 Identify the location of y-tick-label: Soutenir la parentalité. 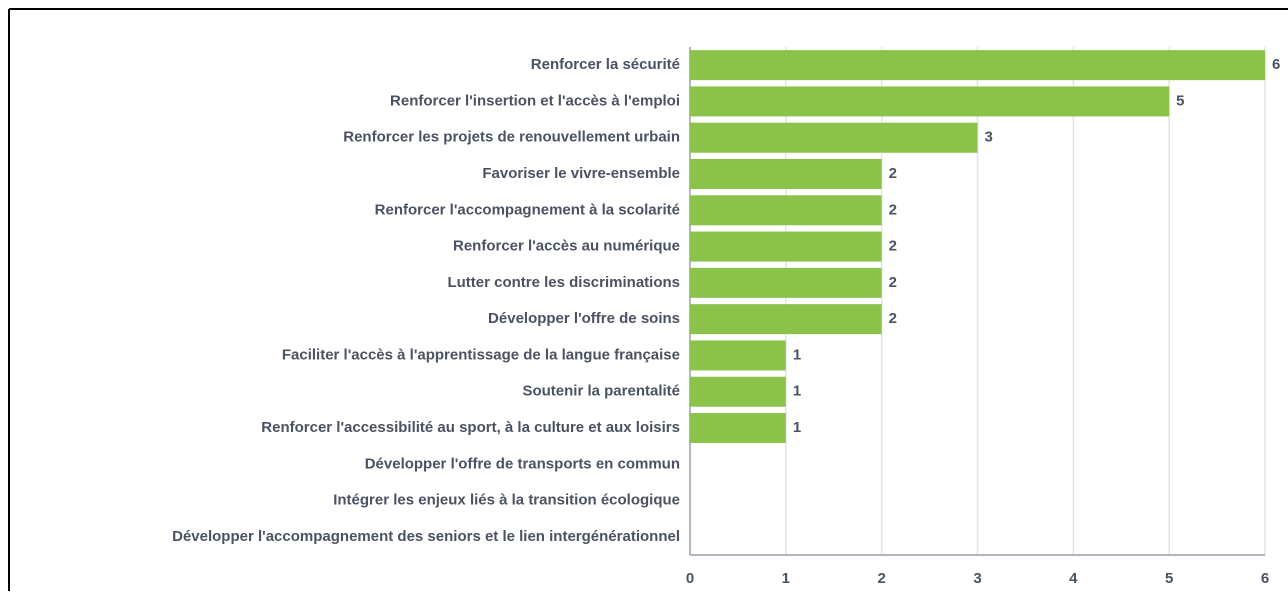
(601, 391).